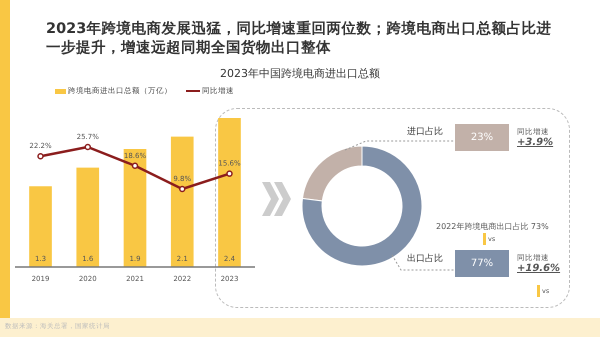 This screenshot has height=337, width=600. Describe the element at coordinates (362, 206) in the screenshot. I see `donut-slice` at that location.